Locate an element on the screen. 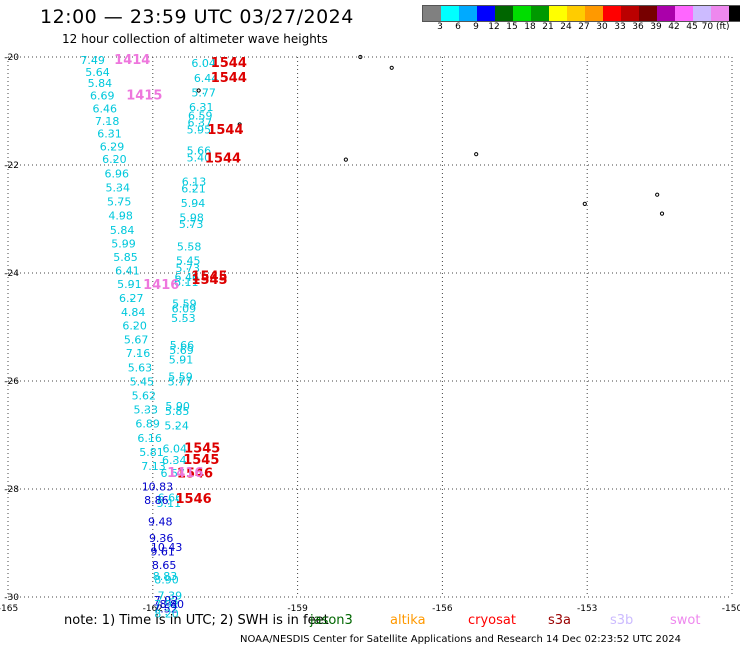 Image resolution: width=740 pixels, height=650 pixels. wave-height-label: 7.13 is located at coordinates (153, 466).